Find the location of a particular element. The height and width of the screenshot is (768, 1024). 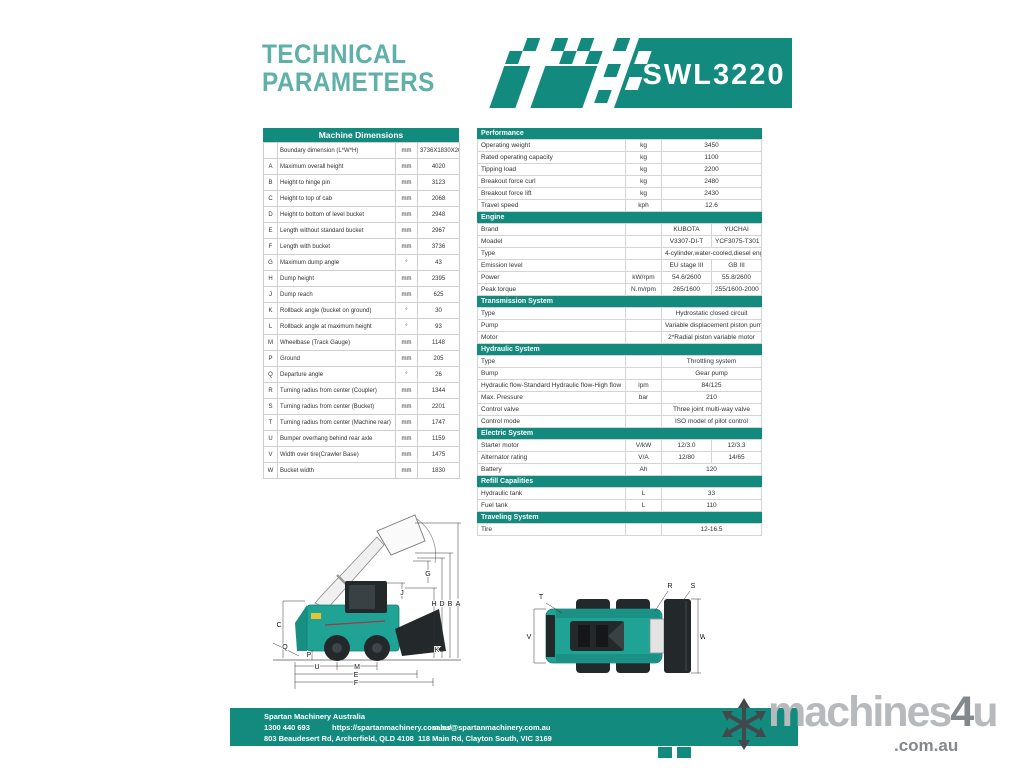

spec-label: Tipping load is located at coordinates (551, 169).